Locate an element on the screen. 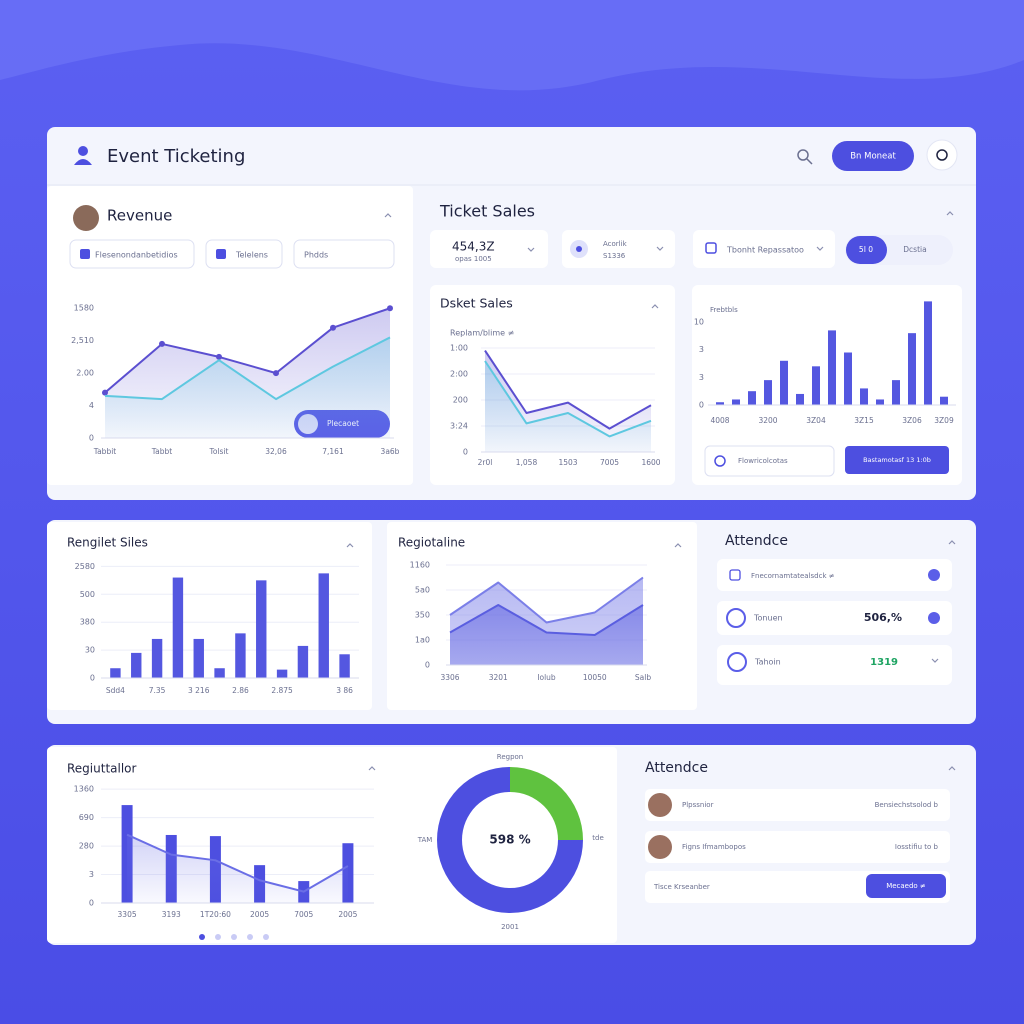 The height and width of the screenshot is (1024, 1024). x-tick-label: 3 216 is located at coordinates (199, 690).